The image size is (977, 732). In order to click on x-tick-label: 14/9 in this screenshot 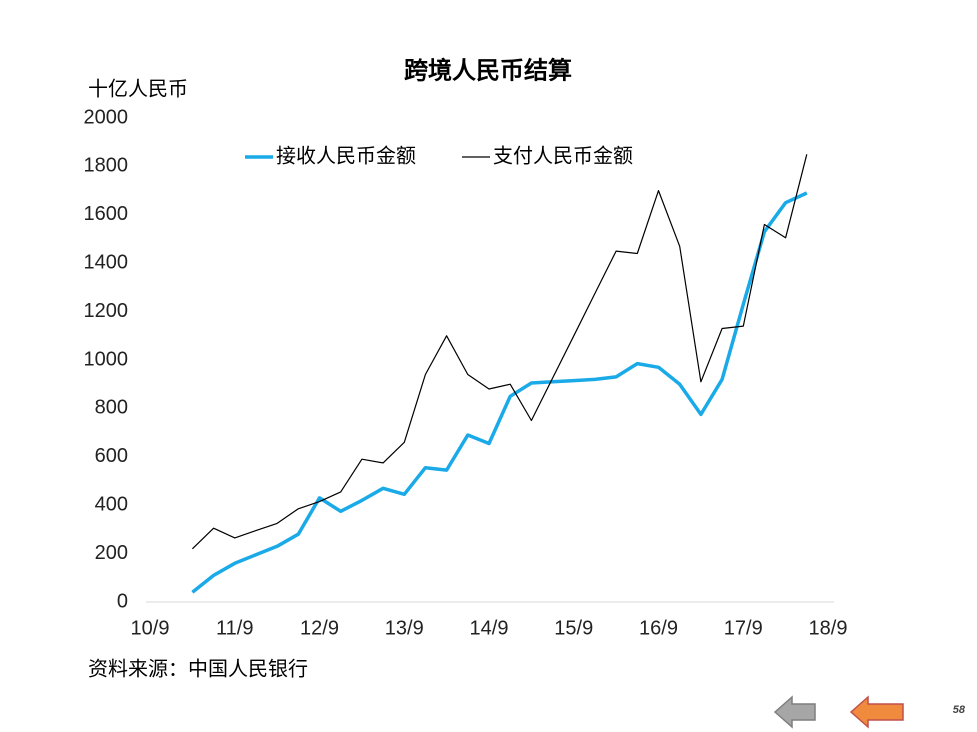, I will do `click(489, 628)`.